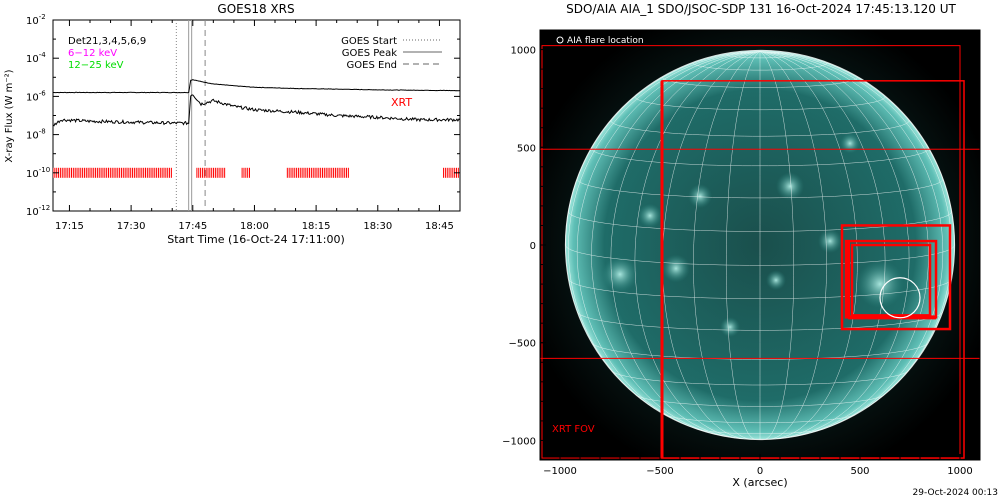 The height and width of the screenshot is (500, 1000). What do you see at coordinates (401, 102) in the screenshot?
I see `xrt-annotation: XRT` at bounding box center [401, 102].